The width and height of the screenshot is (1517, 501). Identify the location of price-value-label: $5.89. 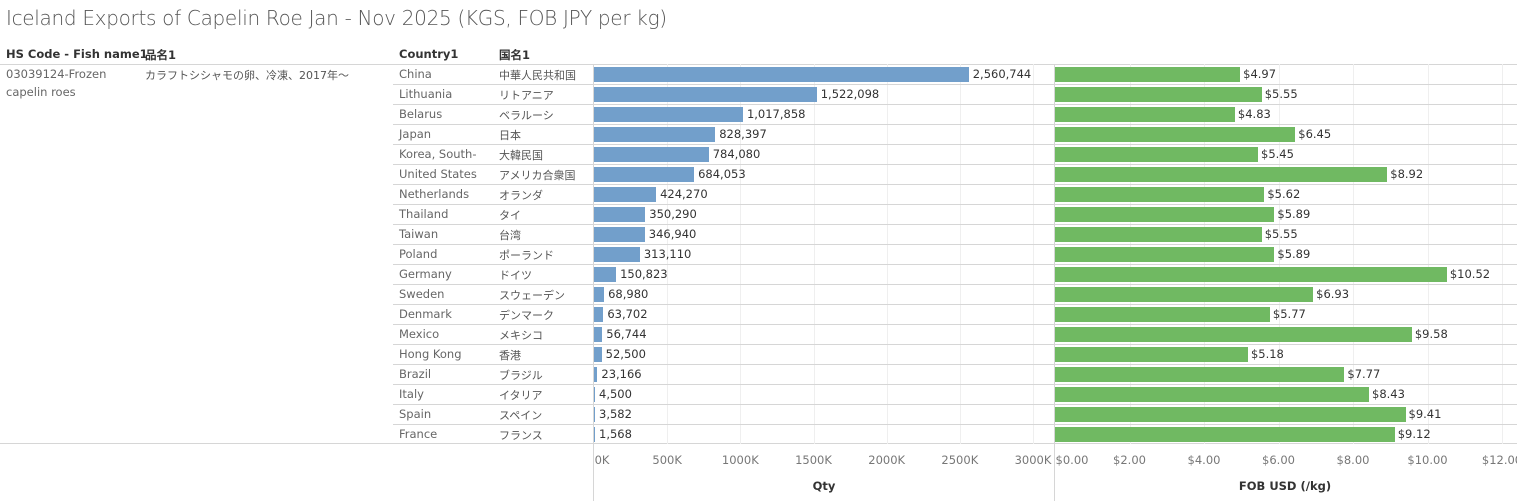
(1294, 214).